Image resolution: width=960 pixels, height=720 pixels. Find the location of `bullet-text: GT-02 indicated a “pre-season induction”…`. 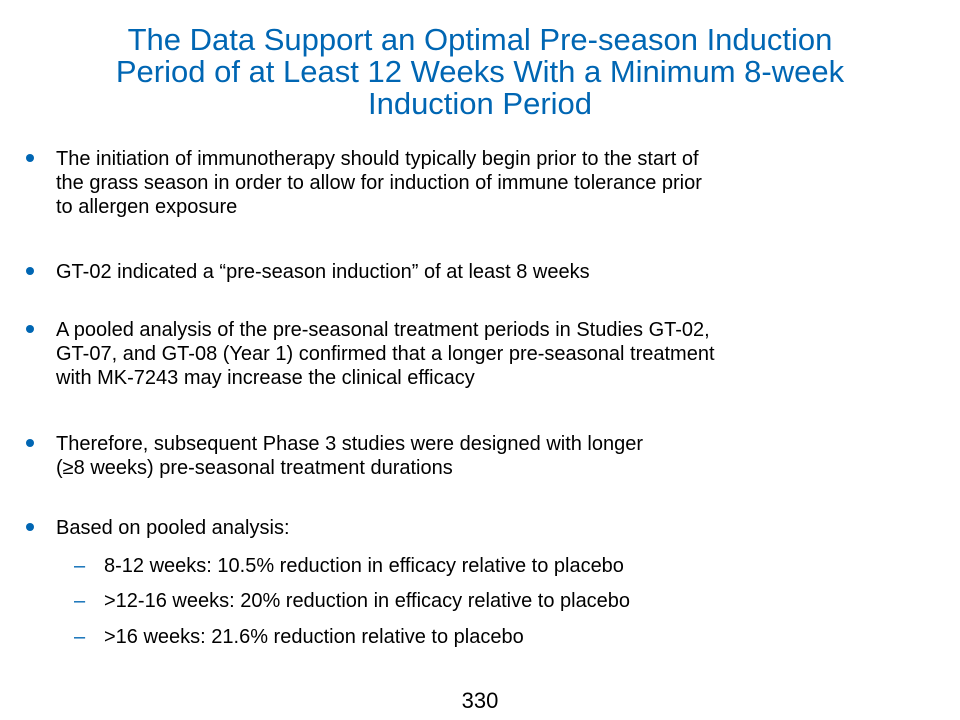

bullet-text: GT-02 indicated a “pre-season induction”… is located at coordinates (501, 272).